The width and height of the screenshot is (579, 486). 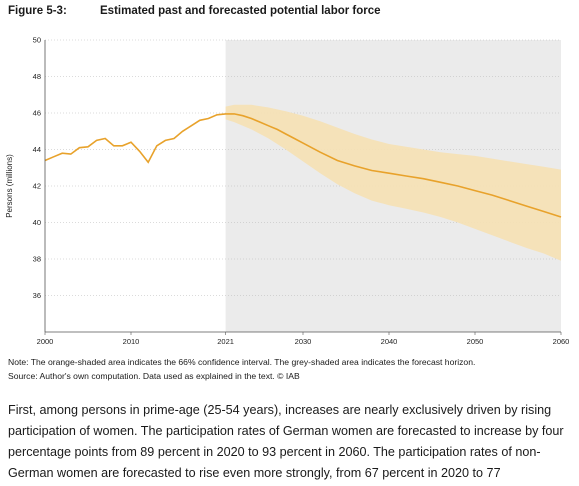 I want to click on figure-number: Figure 5-3:, so click(x=37, y=11).